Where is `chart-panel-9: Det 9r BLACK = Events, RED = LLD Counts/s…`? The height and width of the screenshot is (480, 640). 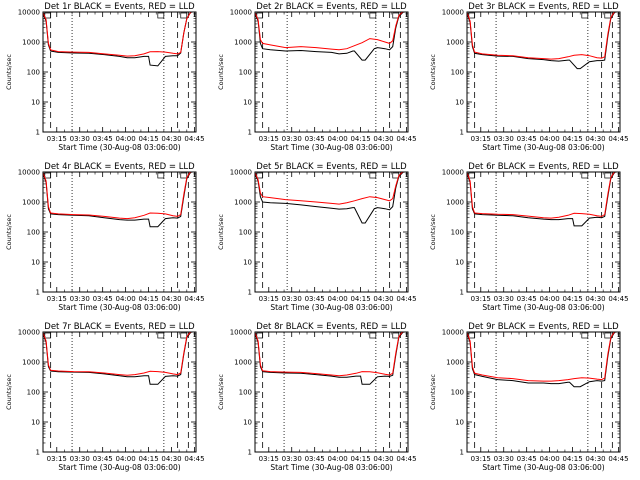
chart-panel-9: Det 9r BLACK = Events, RED = LLD Counts/s… is located at coordinates (529, 397).